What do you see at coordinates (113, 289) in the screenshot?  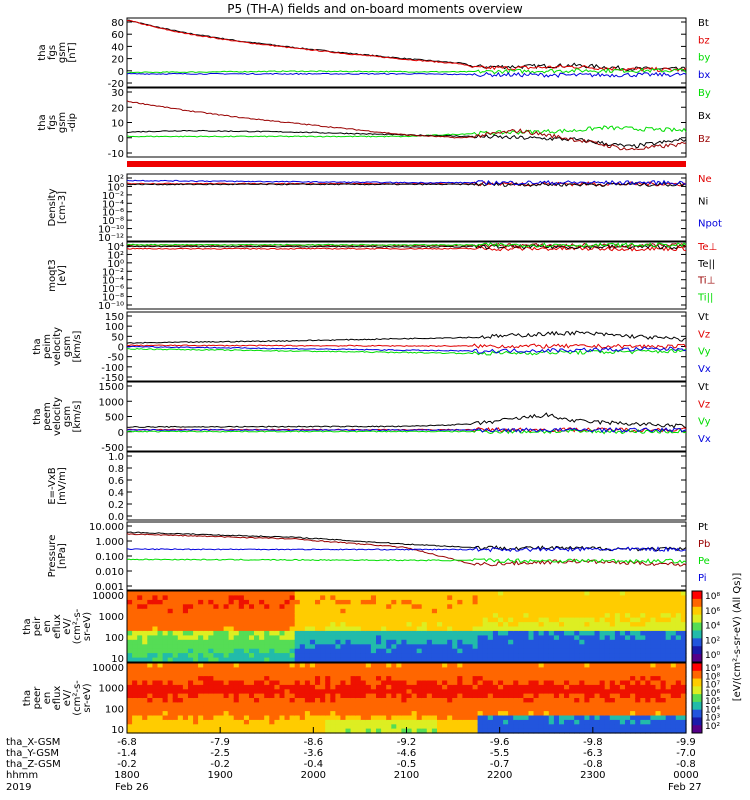 I see `y-tick-label: 10⁻⁶` at bounding box center [113, 289].